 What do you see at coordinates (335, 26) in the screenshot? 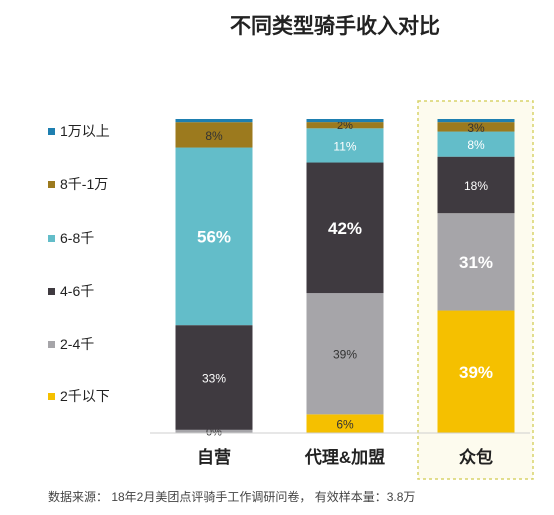
I see `chart-title: 不同类型骑手收入对比` at bounding box center [335, 26].